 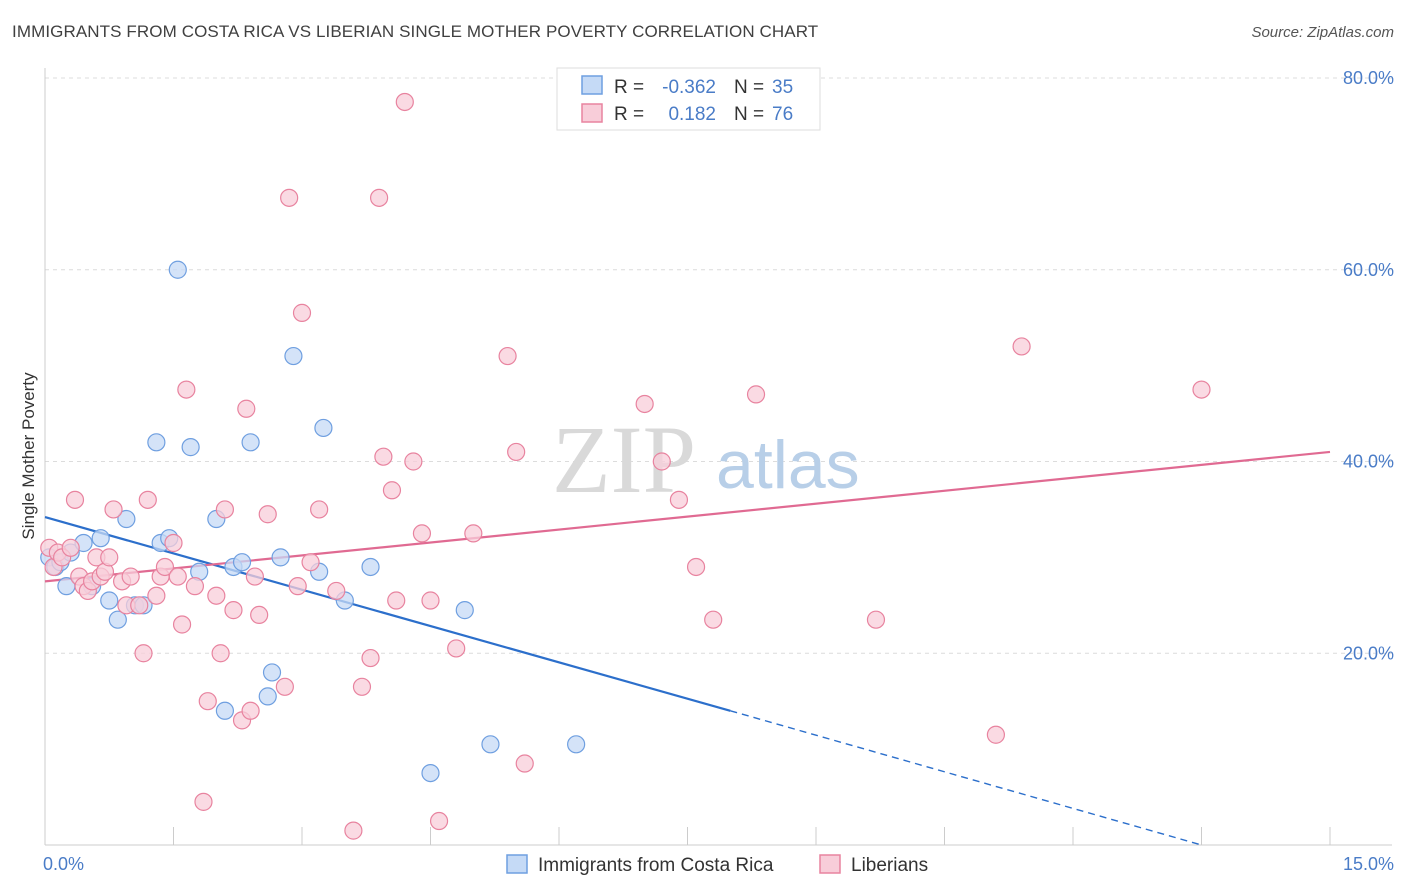 I want to click on watermark-atlas: atlas, so click(x=788, y=465).